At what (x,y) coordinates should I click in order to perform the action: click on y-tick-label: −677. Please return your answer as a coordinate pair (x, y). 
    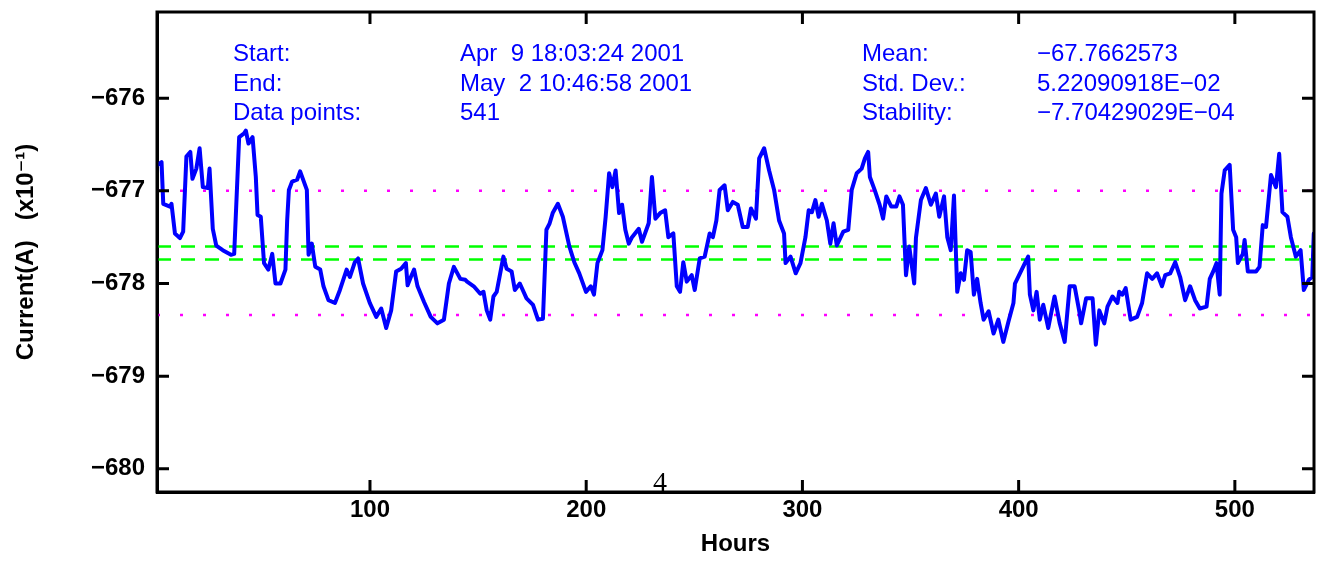
    Looking at the image, I should click on (117, 189).